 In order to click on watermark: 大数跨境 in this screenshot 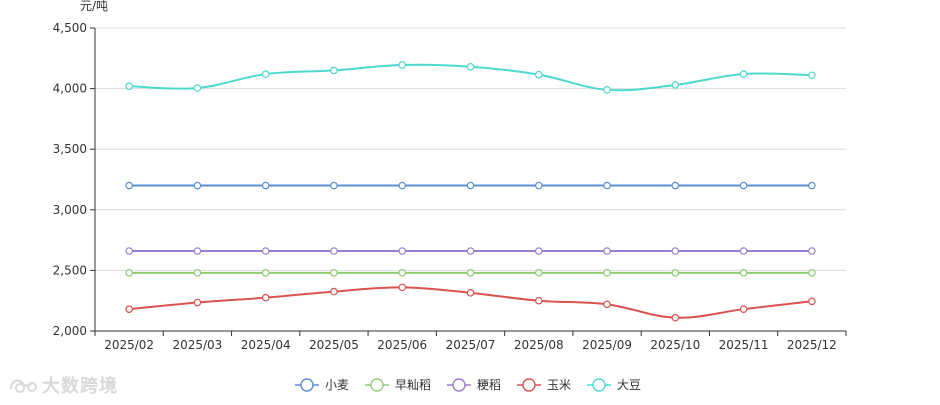, I will do `click(63, 385)`.